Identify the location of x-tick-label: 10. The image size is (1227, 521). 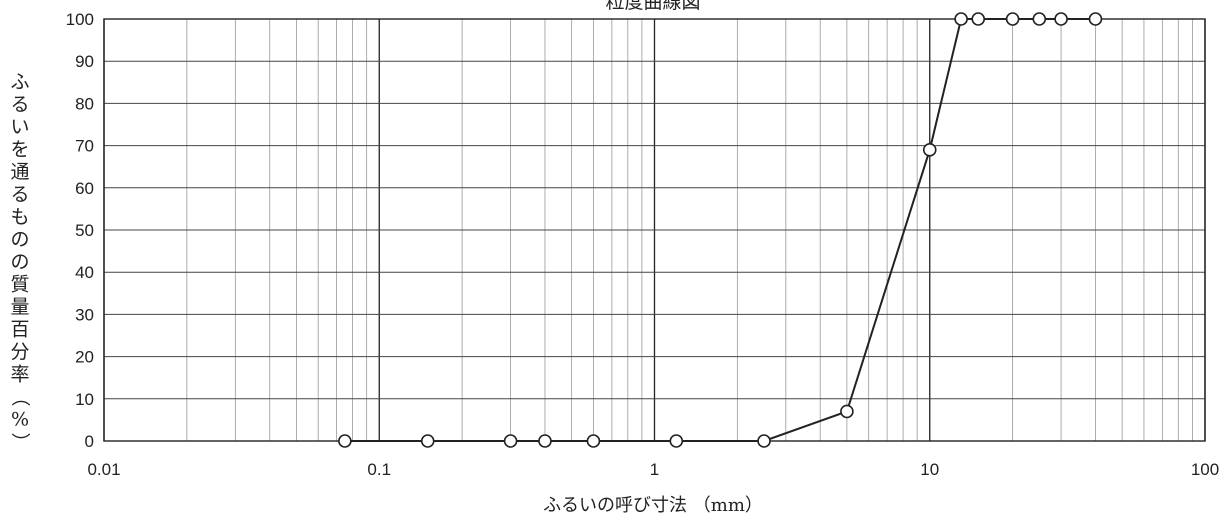
(929, 469).